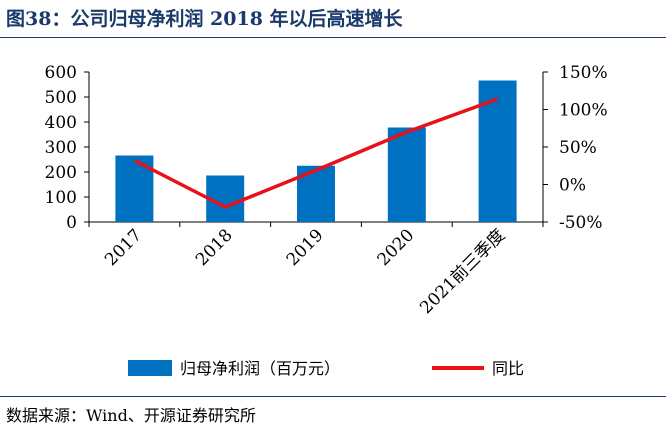 The height and width of the screenshot is (438, 666). Describe the element at coordinates (508, 368) in the screenshot. I see `legend-label-line: 同比` at that location.